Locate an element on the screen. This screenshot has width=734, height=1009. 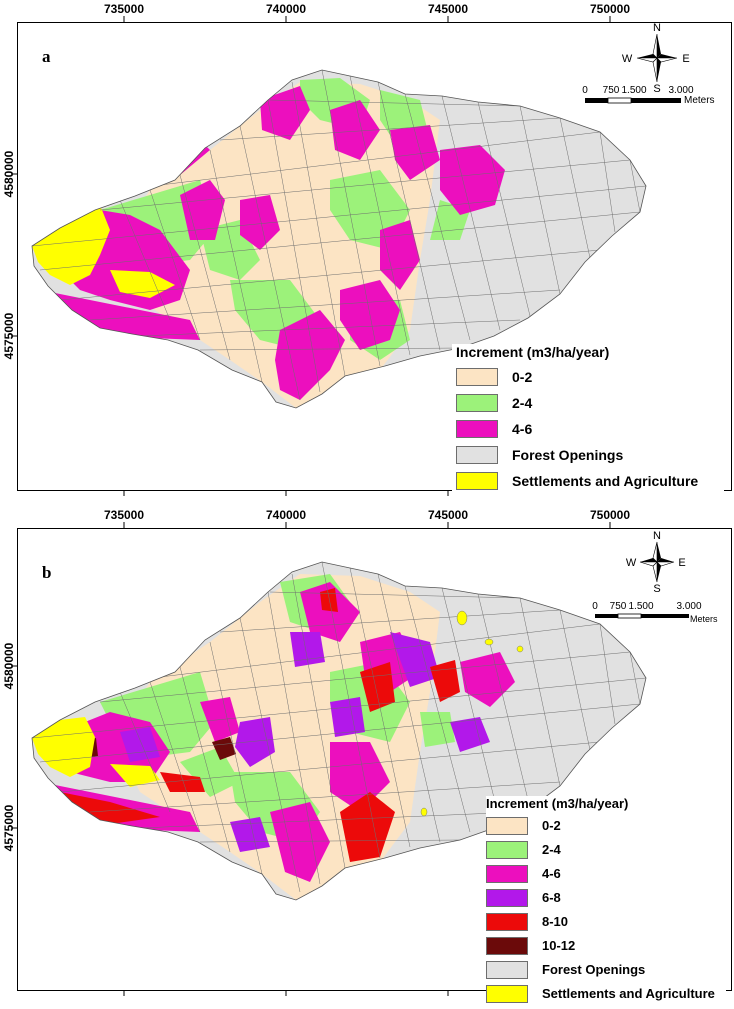
legend-item: 6-8 is located at coordinates (606, 901).